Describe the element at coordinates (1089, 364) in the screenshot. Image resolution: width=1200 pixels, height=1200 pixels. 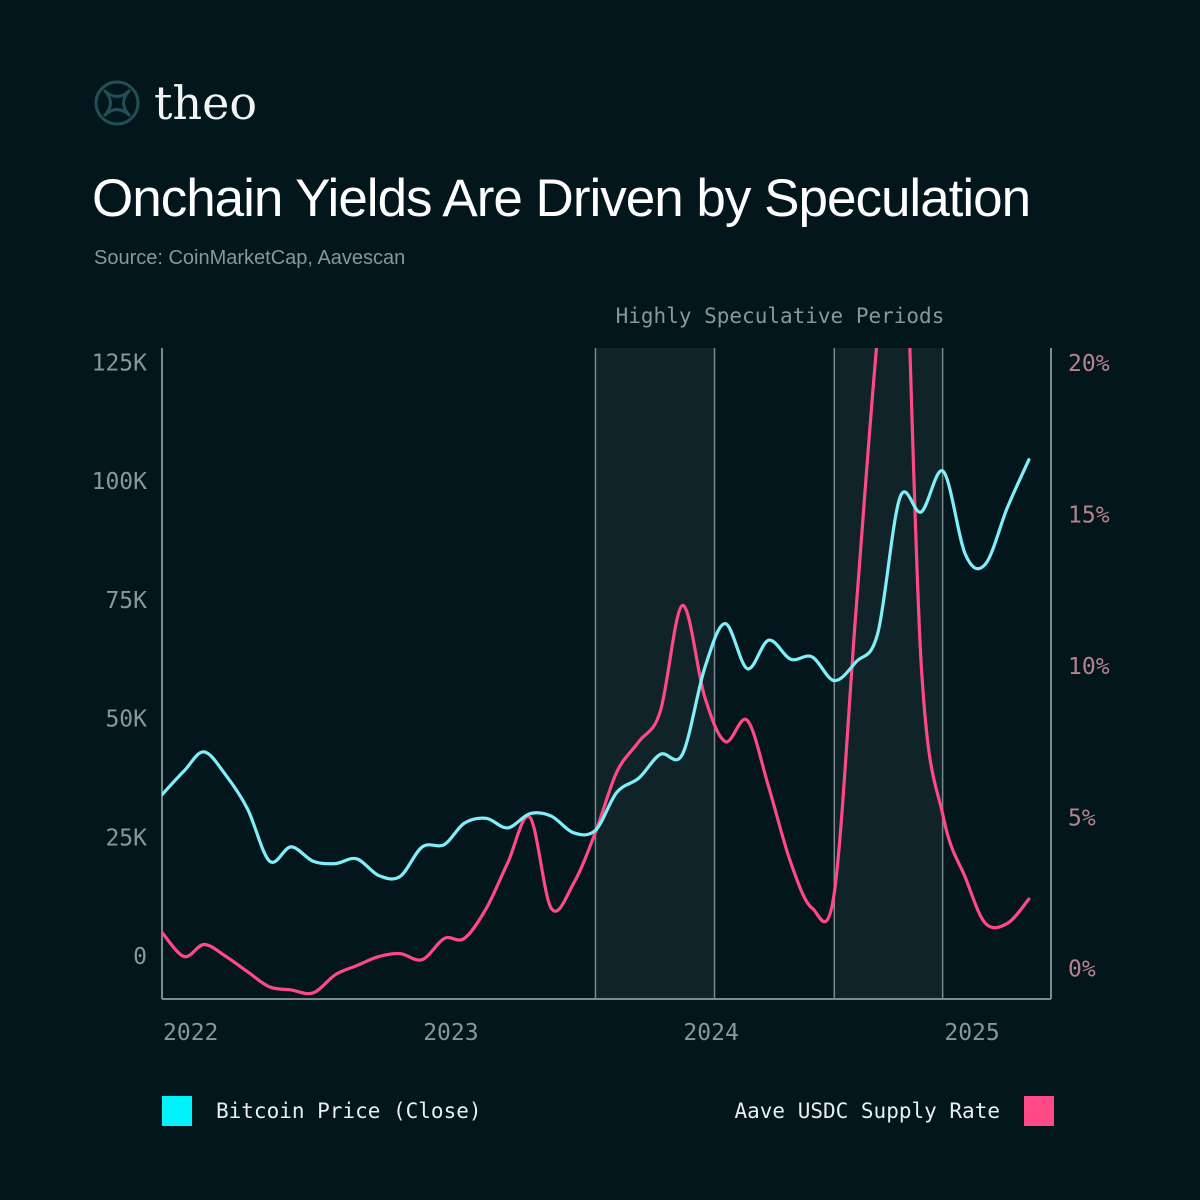
I see `right-tick-label: 20%` at that location.